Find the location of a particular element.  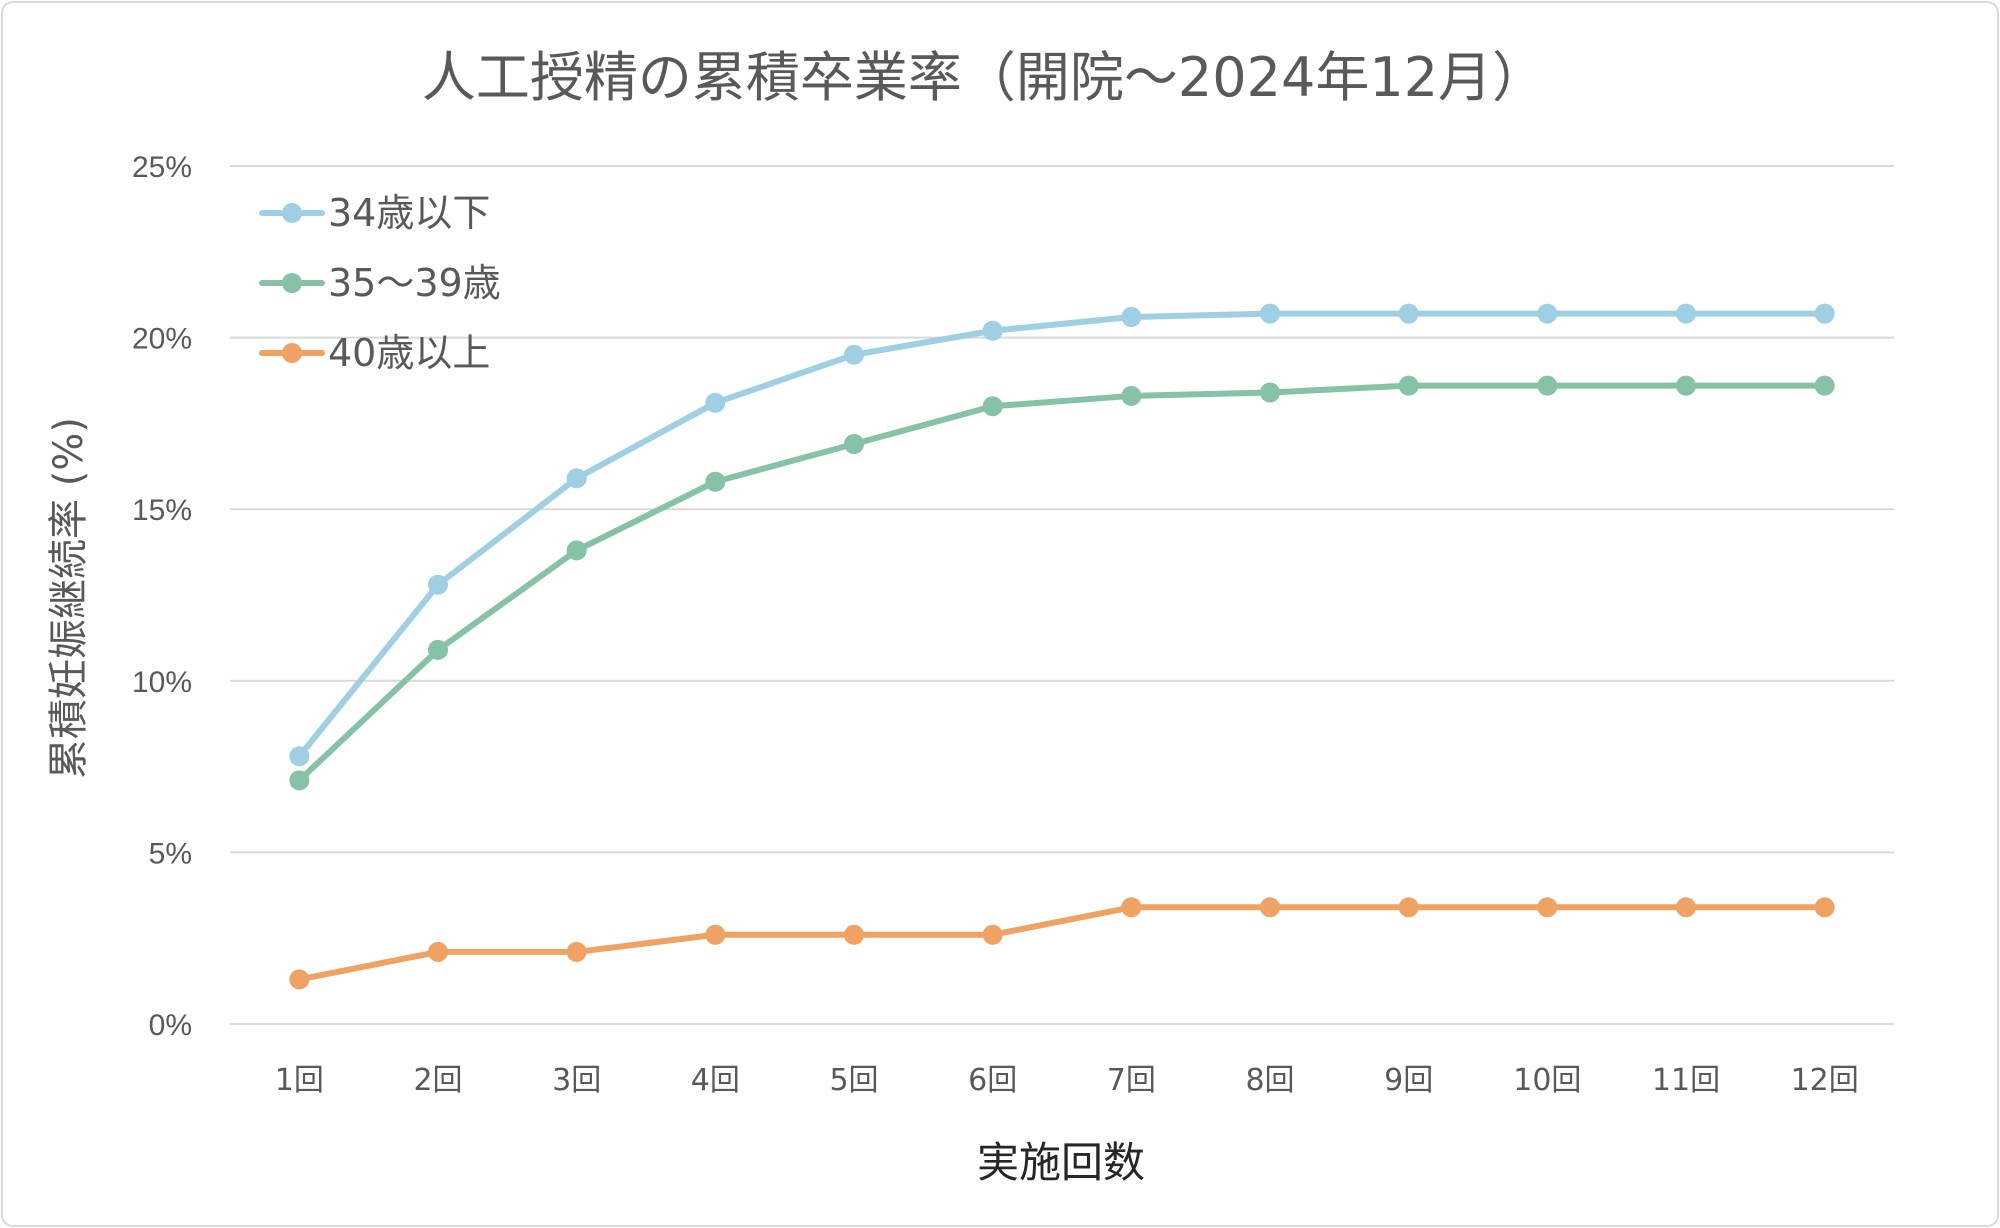

x-tick-label: 3回 is located at coordinates (576, 1080).